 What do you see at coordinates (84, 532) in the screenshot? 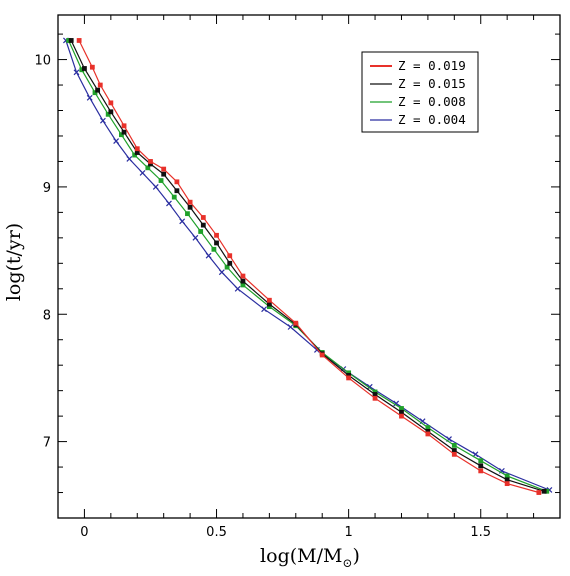
I see `x-tick-label: 0` at bounding box center [84, 532].